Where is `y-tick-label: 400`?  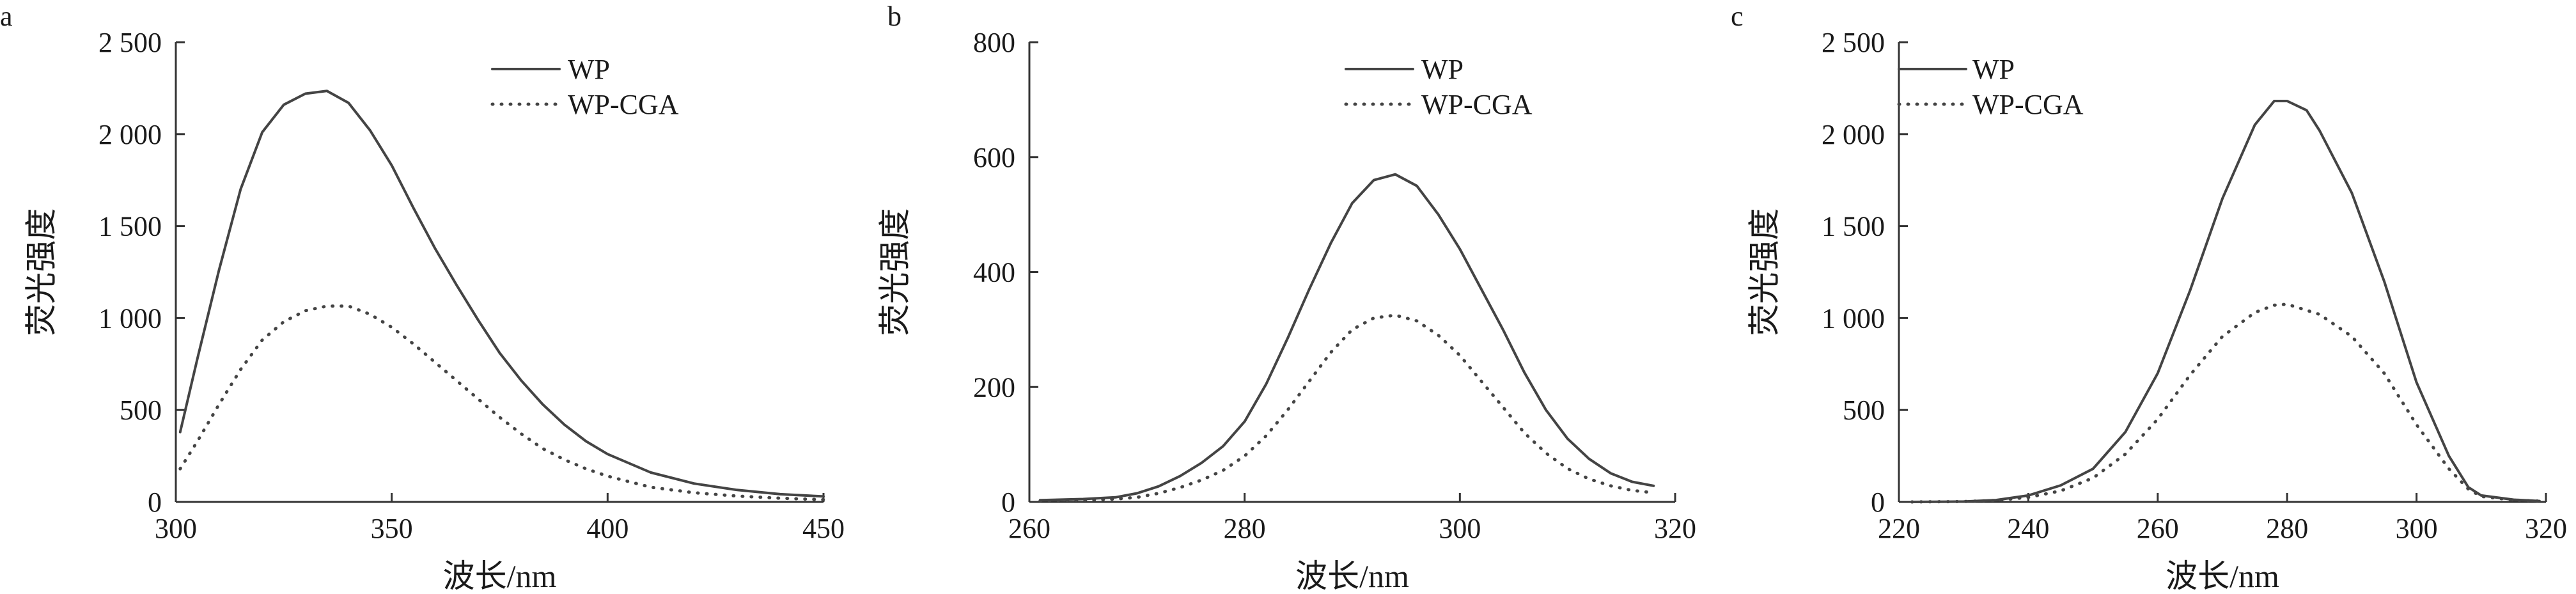
y-tick-label: 400 is located at coordinates (994, 272).